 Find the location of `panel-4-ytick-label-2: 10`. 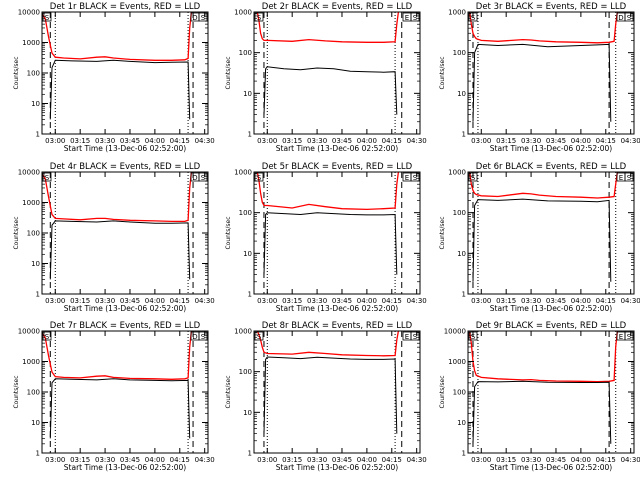

panel-4-ytick-label-2: 10 is located at coordinates (35, 264).